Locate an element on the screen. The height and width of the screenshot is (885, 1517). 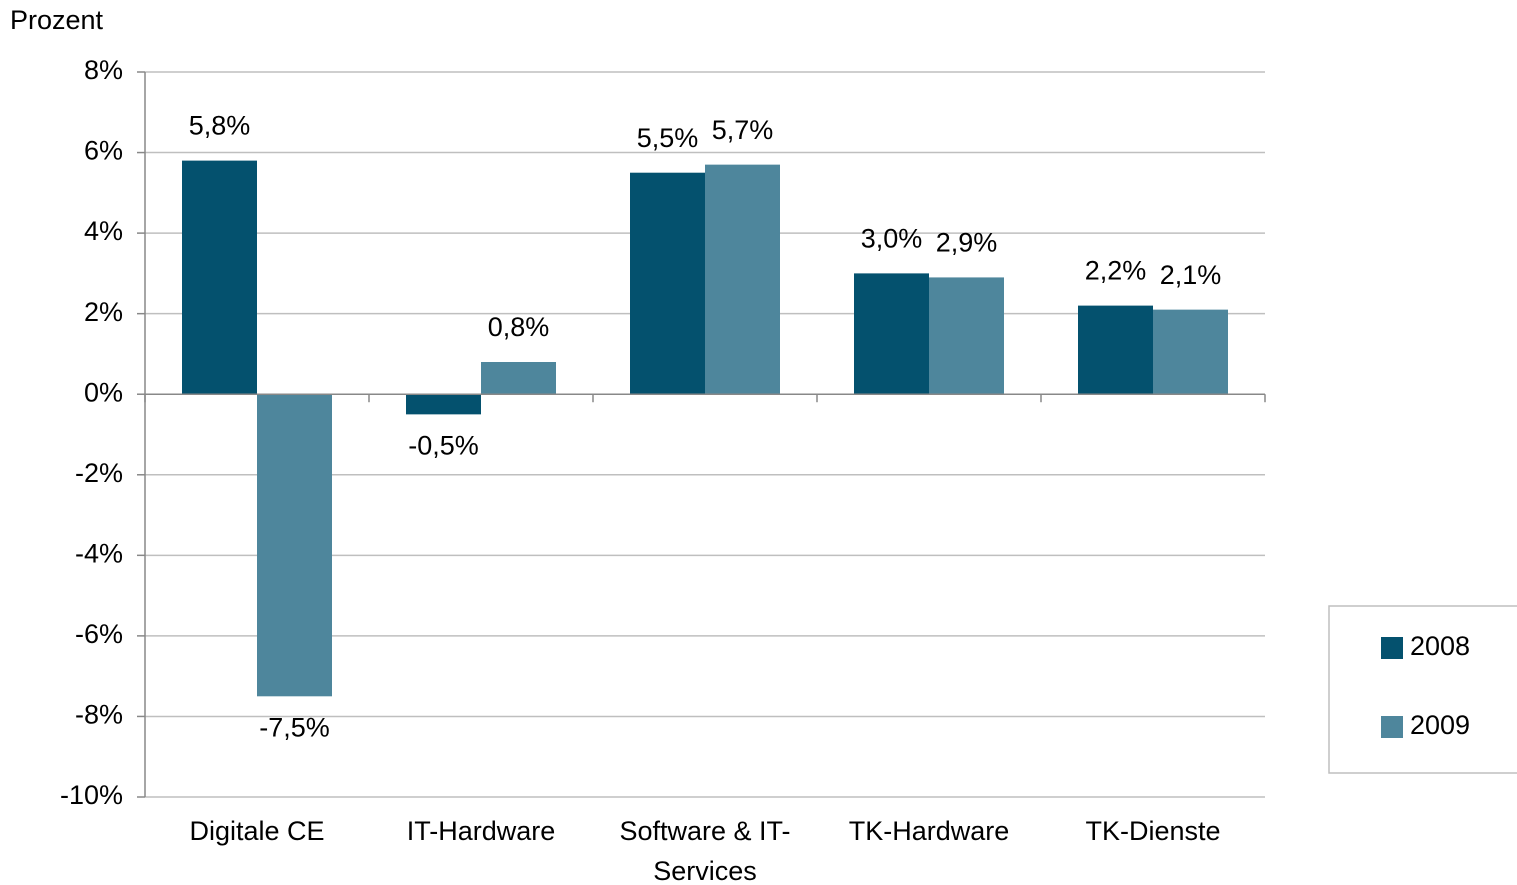
y-tick-label: 2% is located at coordinates (103, 312).